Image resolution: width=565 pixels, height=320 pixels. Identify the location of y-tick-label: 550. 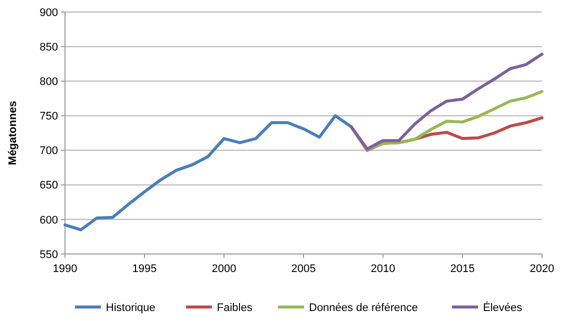
(49, 254).